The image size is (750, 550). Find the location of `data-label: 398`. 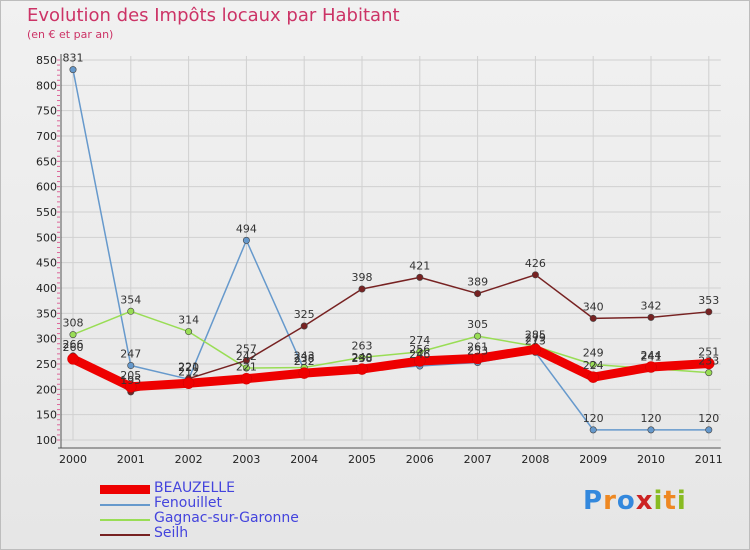

data-label: 398 is located at coordinates (362, 277).